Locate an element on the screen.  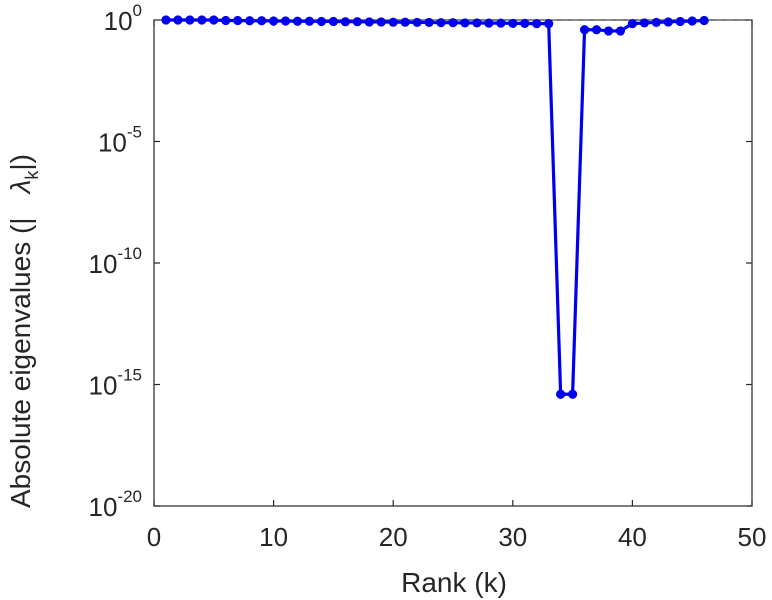
y-tick-label: 10⁻¹⁵ is located at coordinates (116, 383).